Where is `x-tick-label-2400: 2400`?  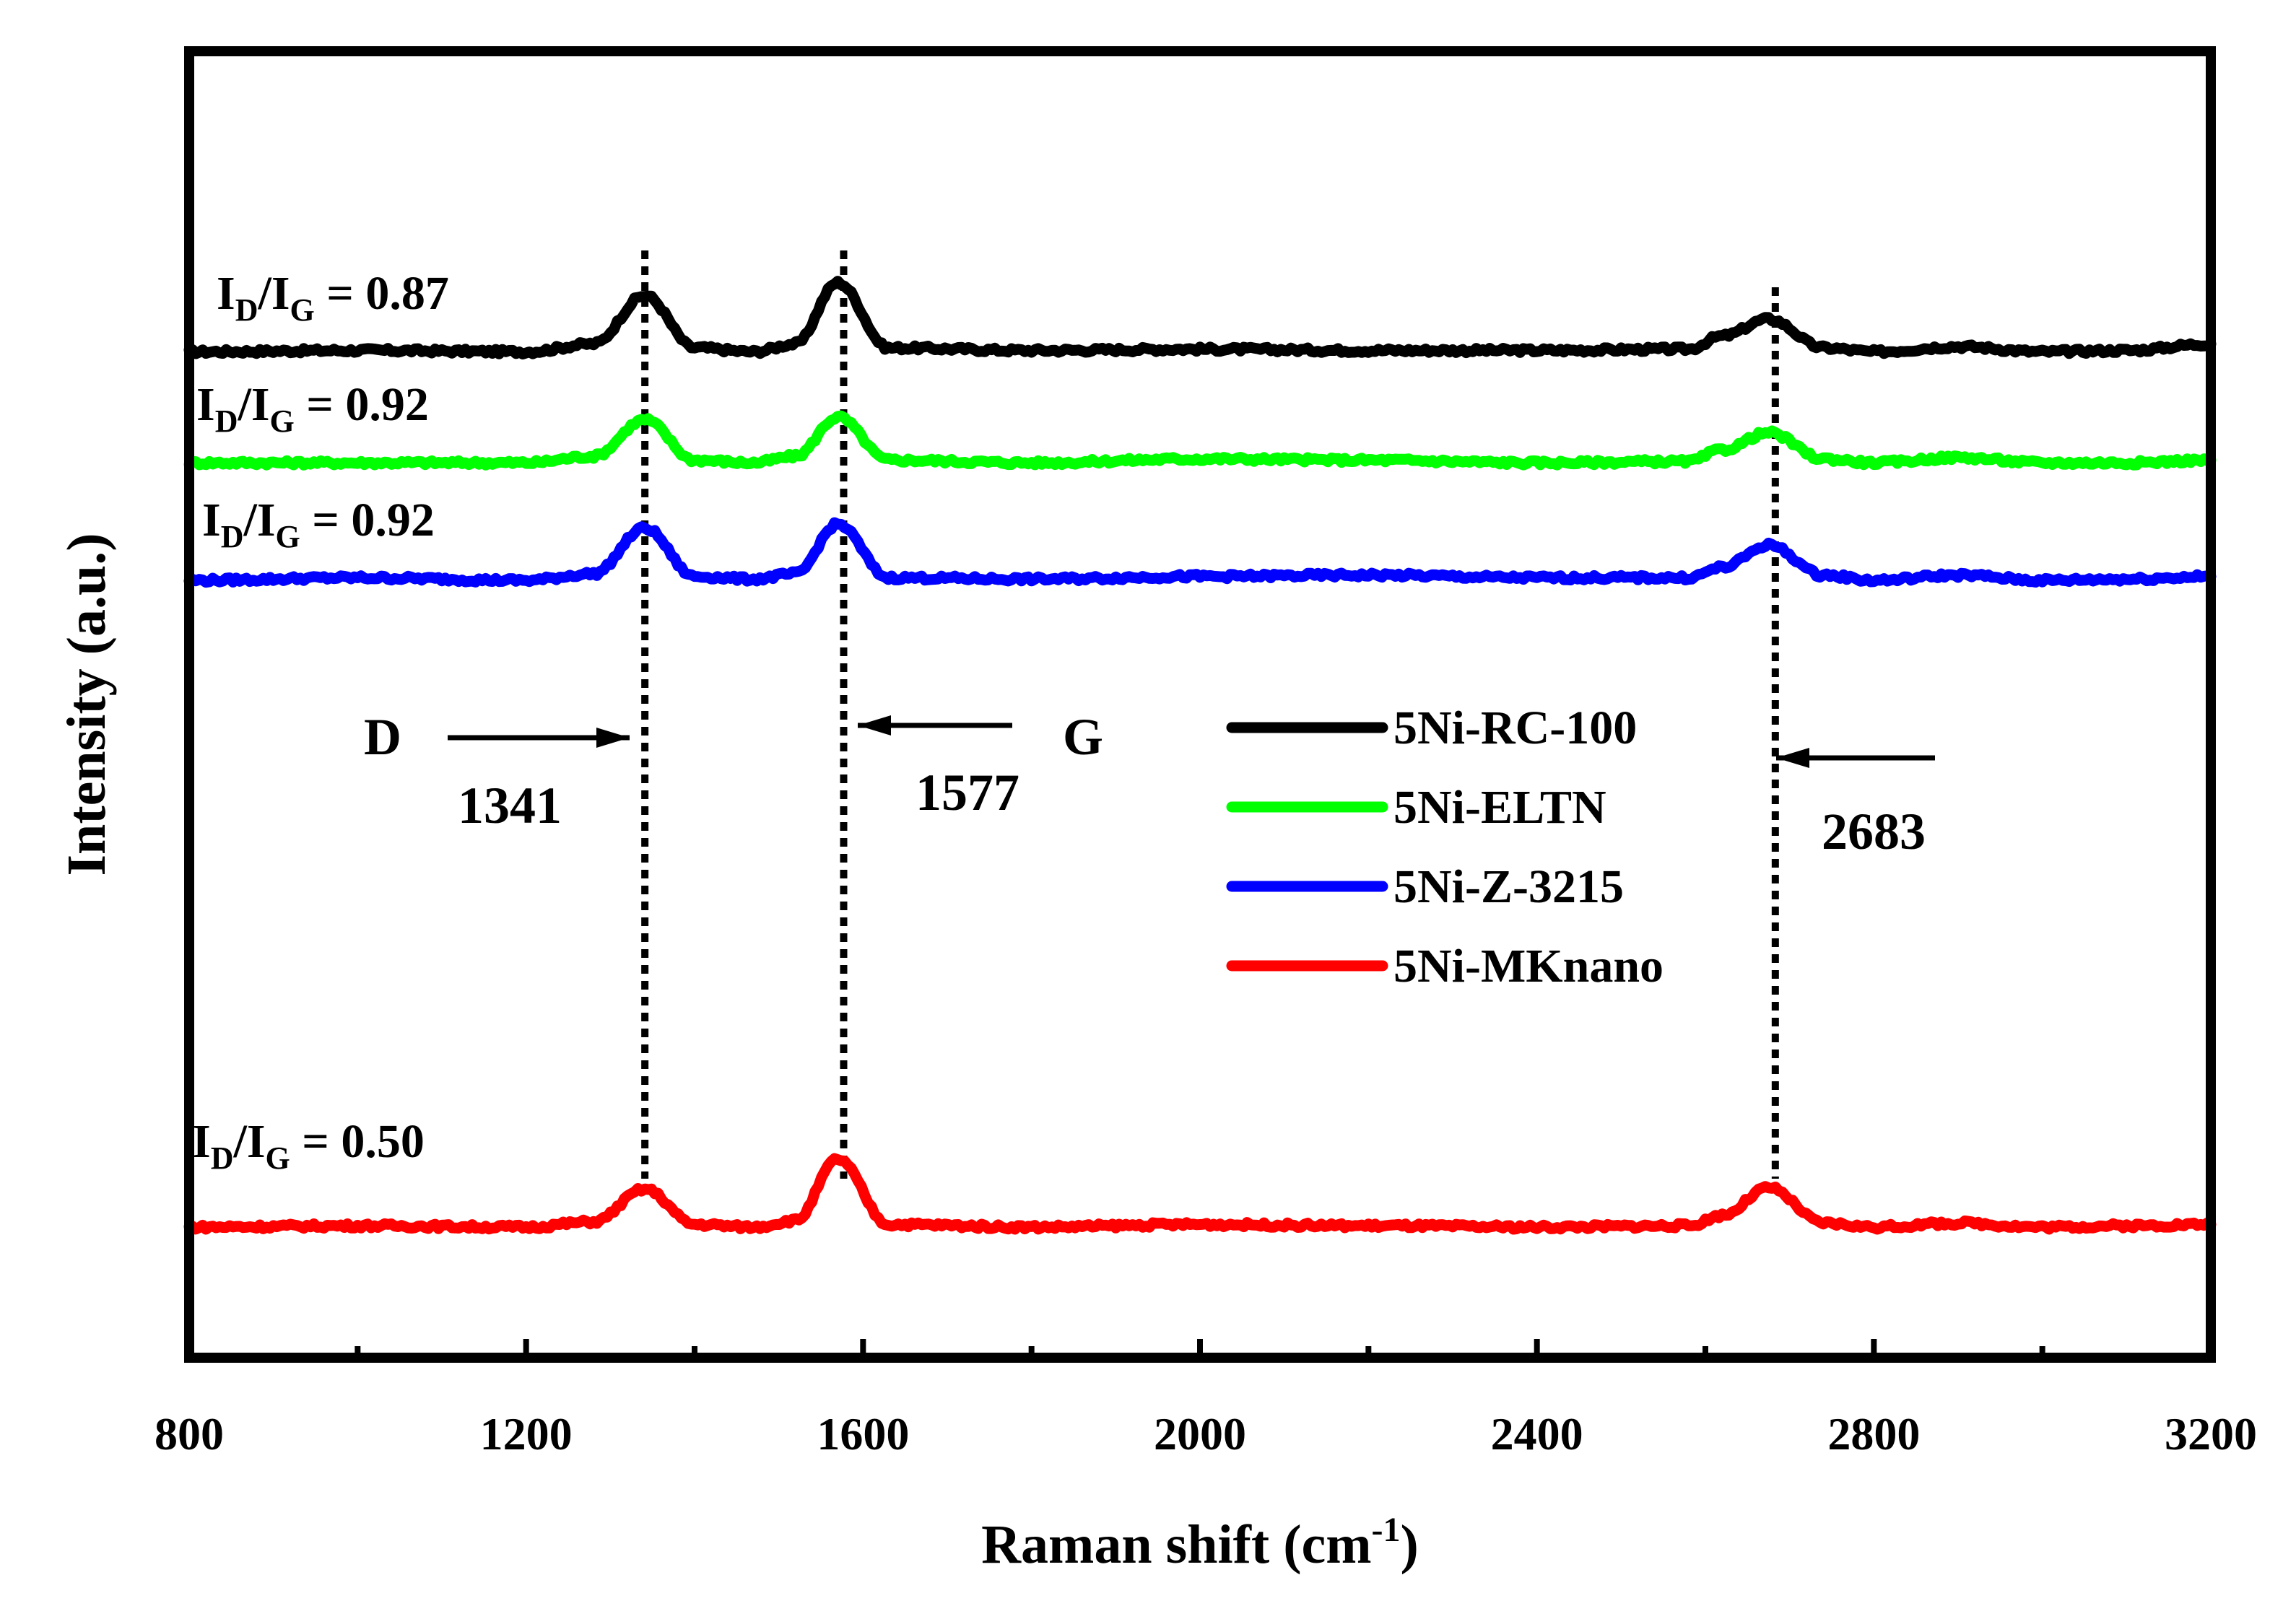 x-tick-label-2400: 2400 is located at coordinates (1537, 1433).